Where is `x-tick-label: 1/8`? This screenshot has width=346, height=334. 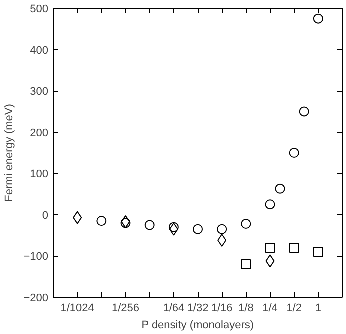 x-tick-label: 1/8 is located at coordinates (246, 308).